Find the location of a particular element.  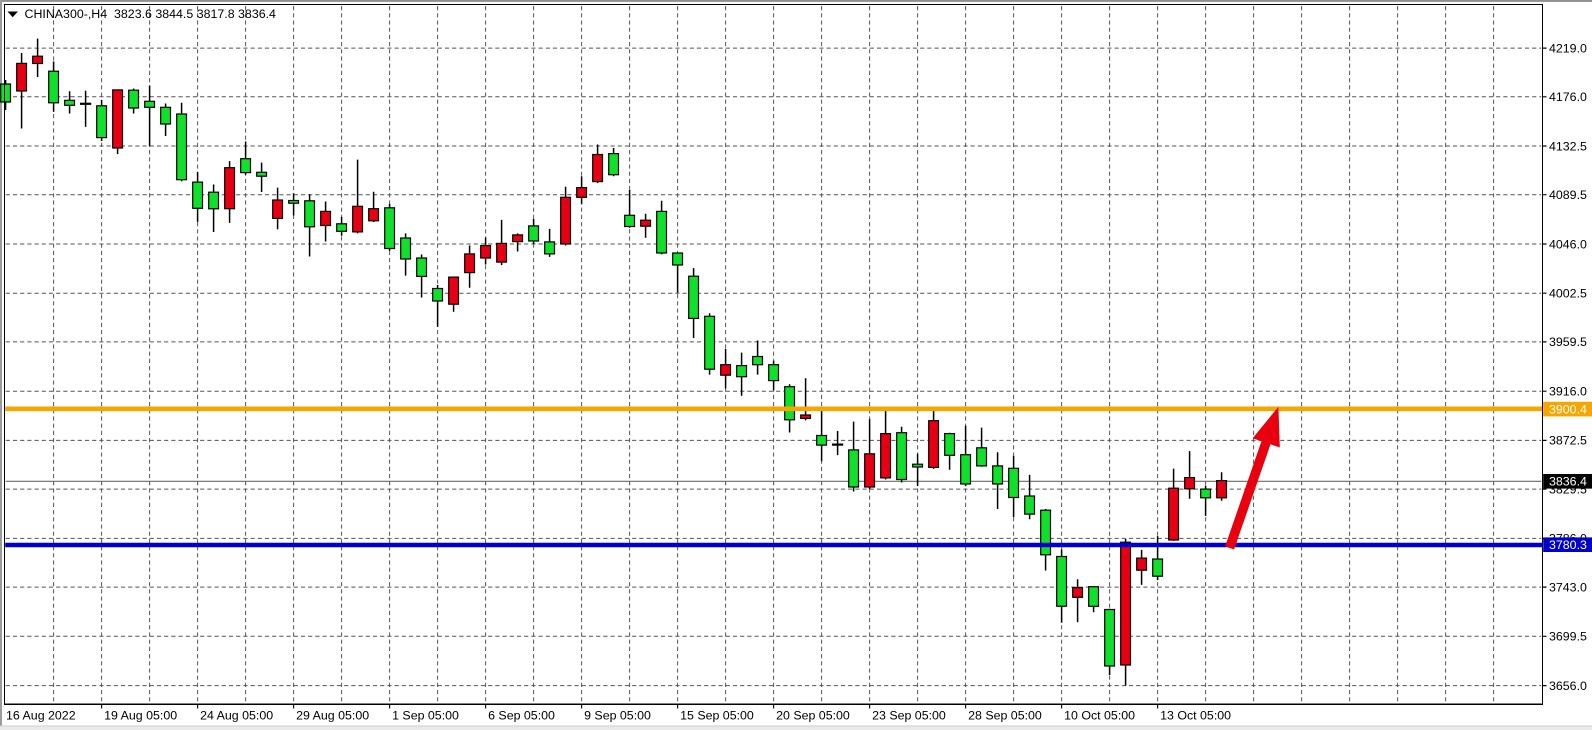

svg-text: 9 Sep 05:00 is located at coordinates (617, 716).